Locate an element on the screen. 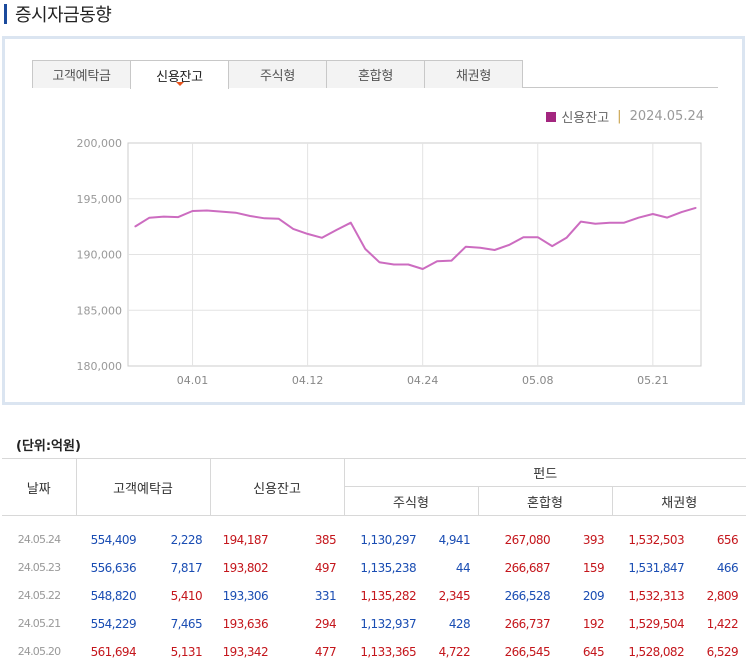  tab-label: 혼합형 is located at coordinates (375, 76).